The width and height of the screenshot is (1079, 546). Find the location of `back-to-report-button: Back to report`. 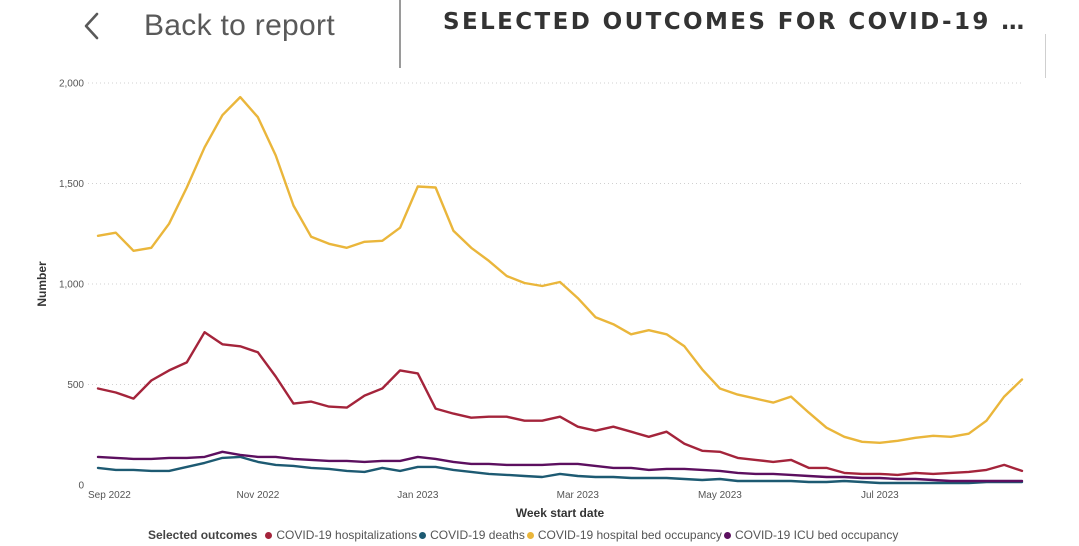

back-to-report-button: Back to report is located at coordinates (207, 26).